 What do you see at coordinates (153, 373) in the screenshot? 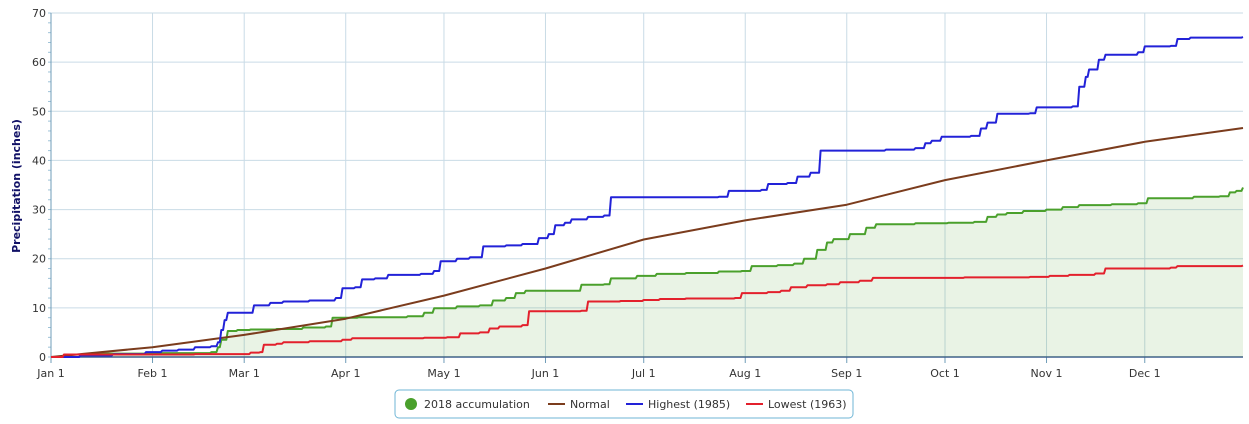
I see `x-tick-label: Feb 1` at bounding box center [153, 373].